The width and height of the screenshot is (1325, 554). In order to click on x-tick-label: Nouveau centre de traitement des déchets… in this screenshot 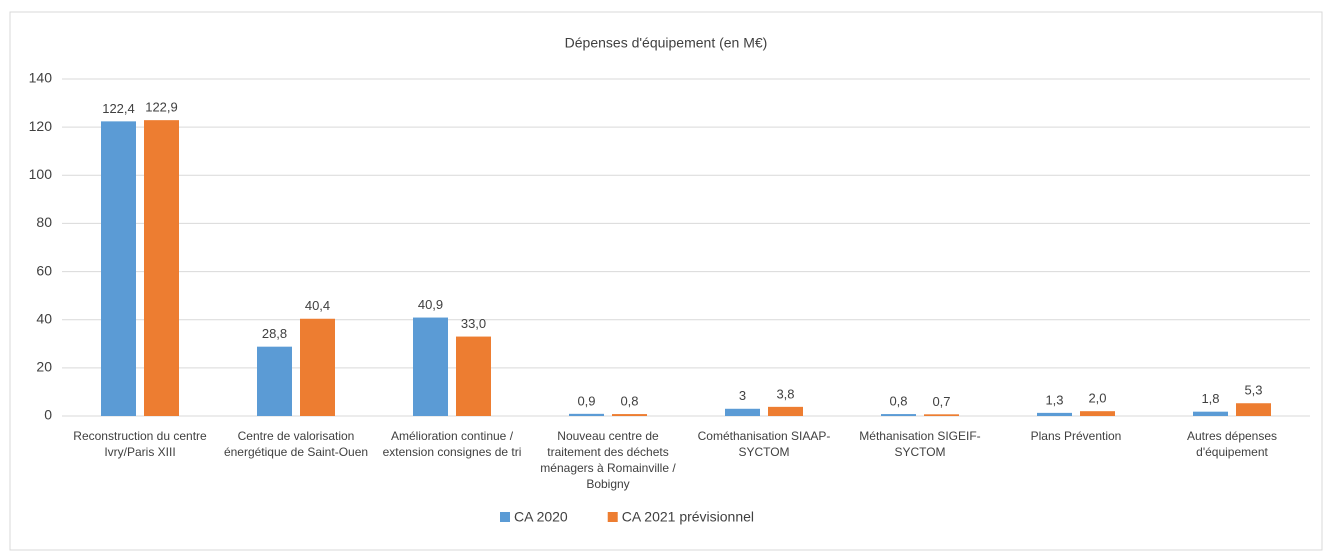, I will do `click(608, 460)`.